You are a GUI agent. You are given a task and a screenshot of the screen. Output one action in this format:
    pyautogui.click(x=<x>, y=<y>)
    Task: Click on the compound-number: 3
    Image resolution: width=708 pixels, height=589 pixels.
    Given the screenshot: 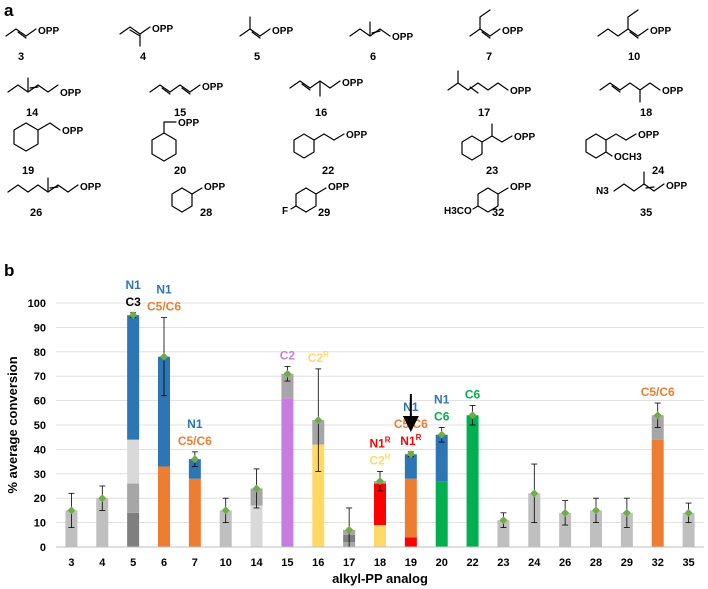 What is the action you would take?
    pyautogui.click(x=21, y=57)
    